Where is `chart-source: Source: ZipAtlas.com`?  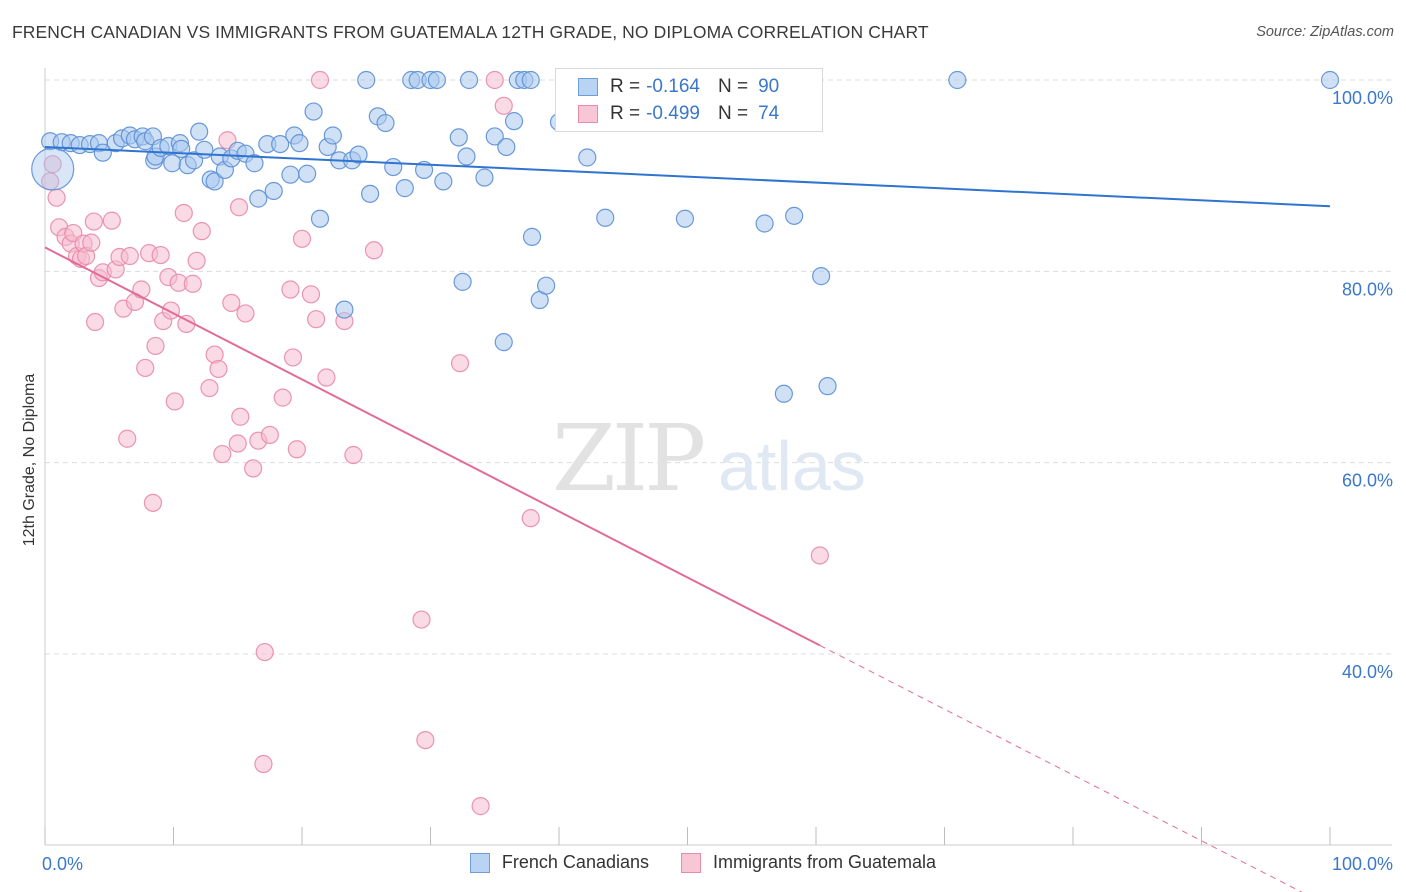
chart-source: Source: ZipAtlas.com is located at coordinates (1325, 32).